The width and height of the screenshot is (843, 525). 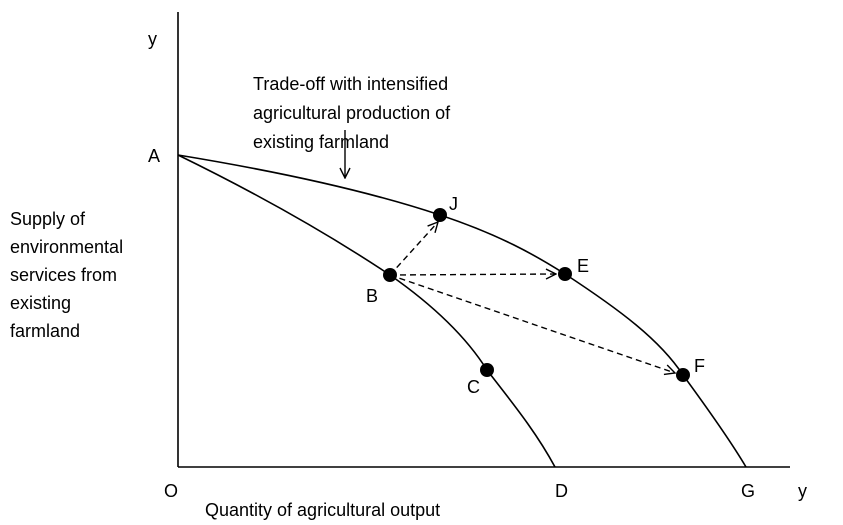 I want to click on point-e, so click(x=565, y=274).